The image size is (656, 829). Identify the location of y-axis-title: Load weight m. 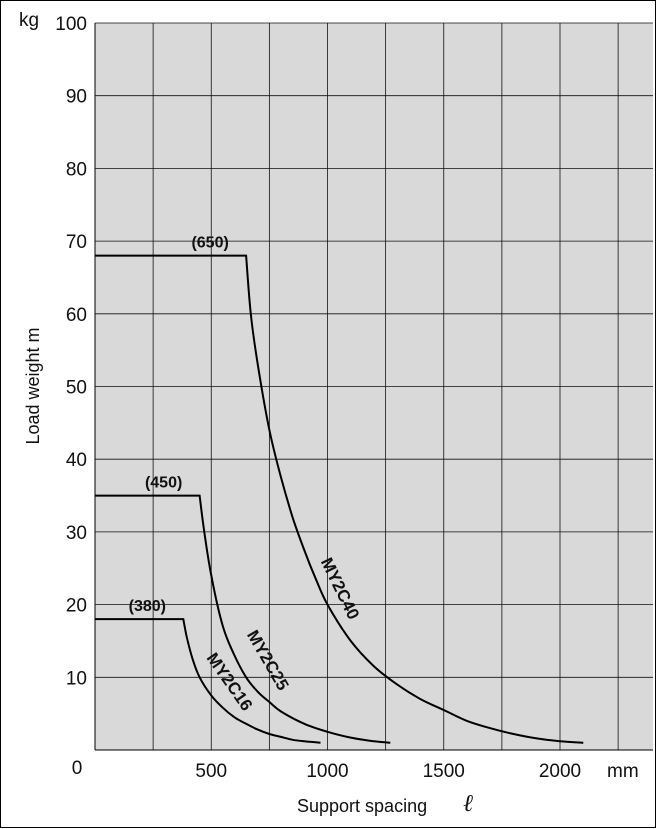
(33, 385).